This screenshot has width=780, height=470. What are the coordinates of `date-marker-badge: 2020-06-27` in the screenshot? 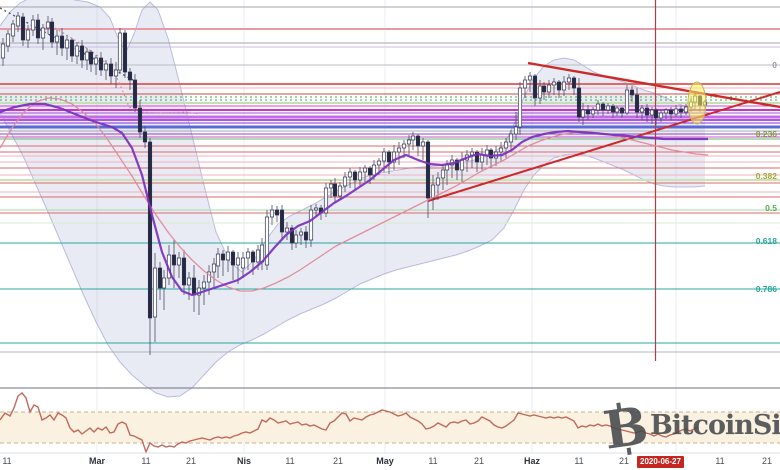 It's located at (660, 462).